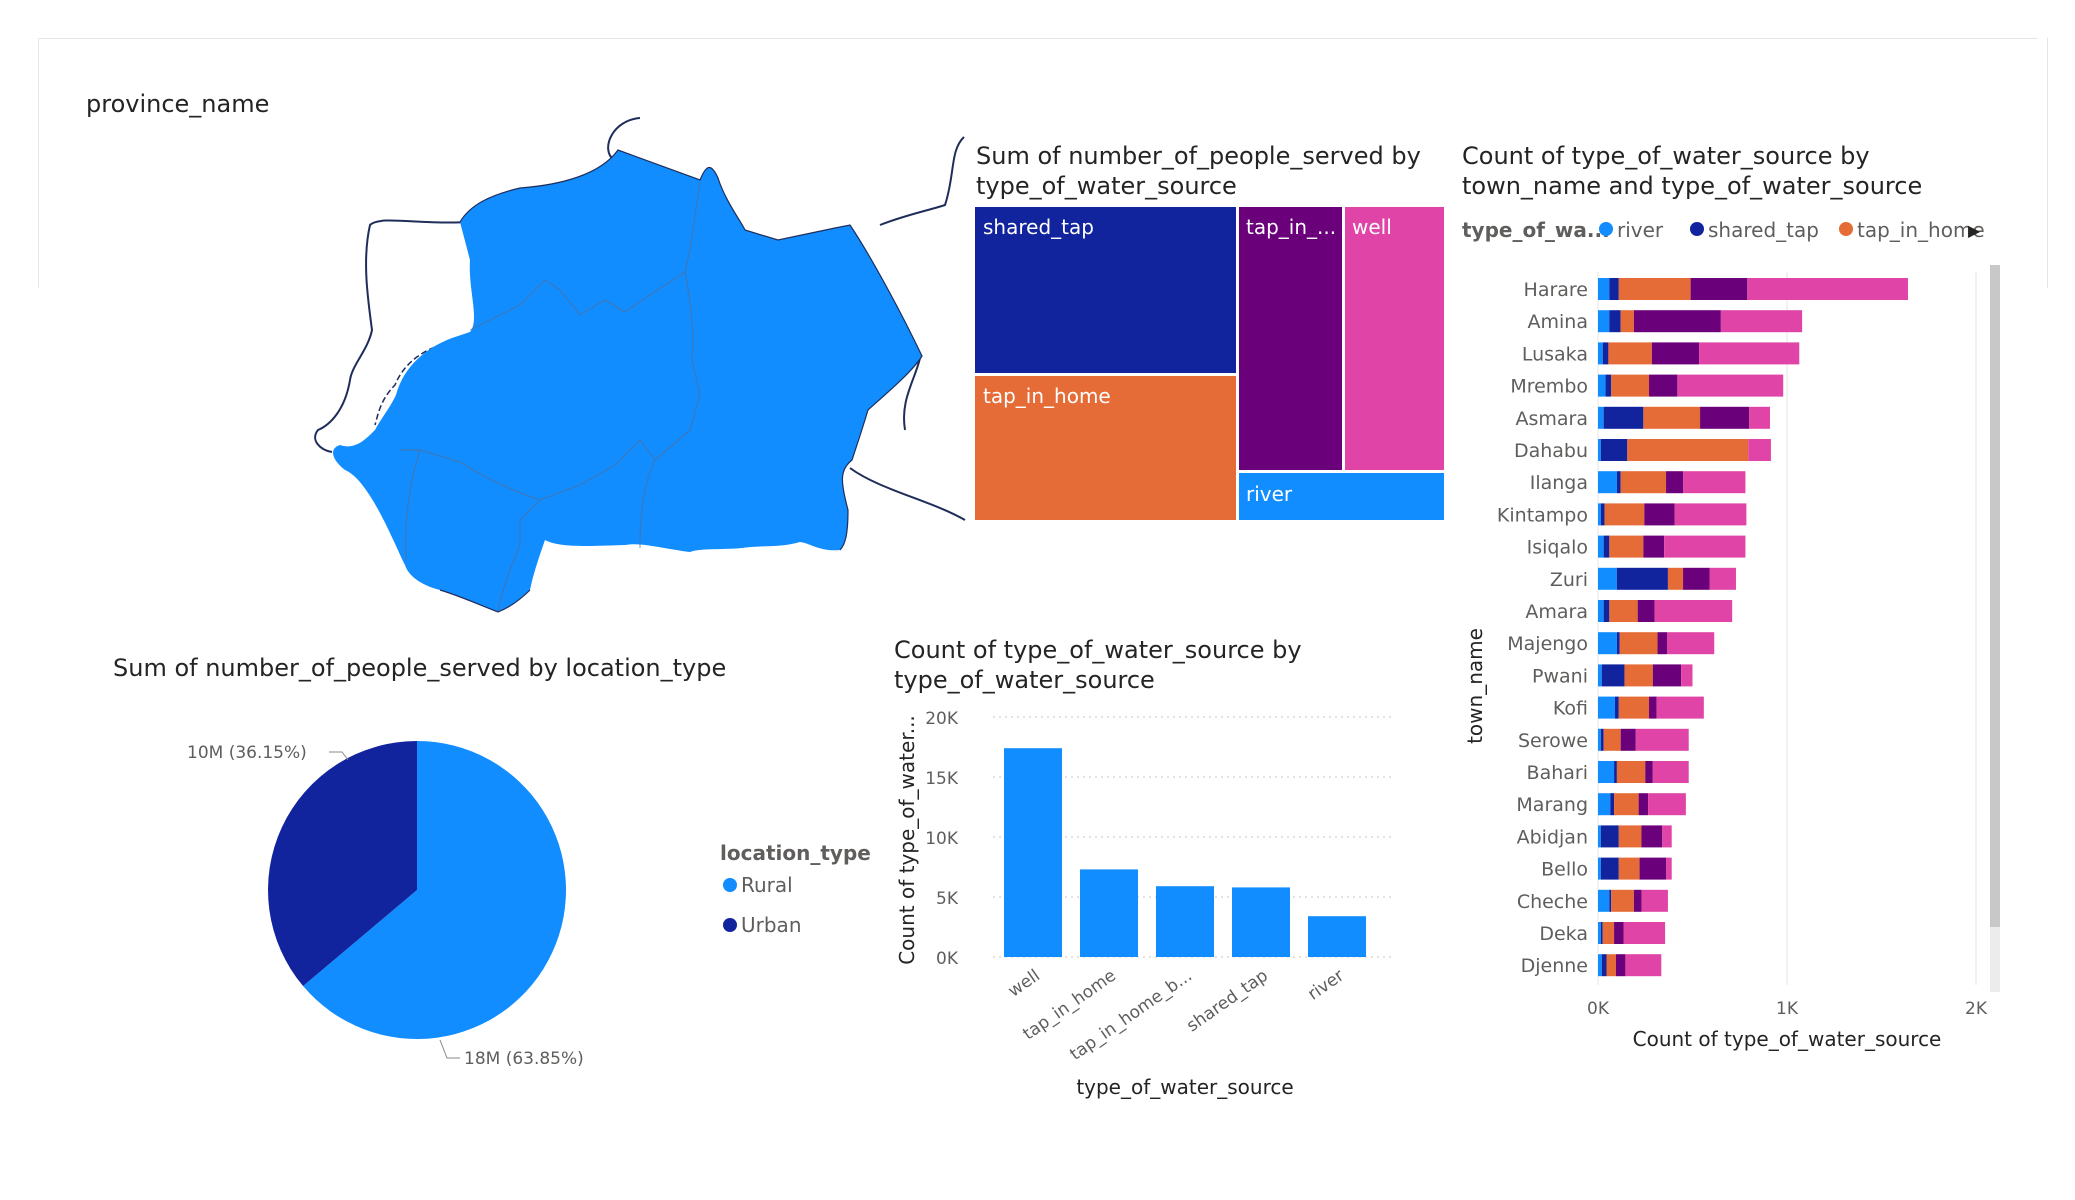  Describe the element at coordinates (1995, 596) in the screenshot. I see `stacked-scrollbar-thumb` at that location.